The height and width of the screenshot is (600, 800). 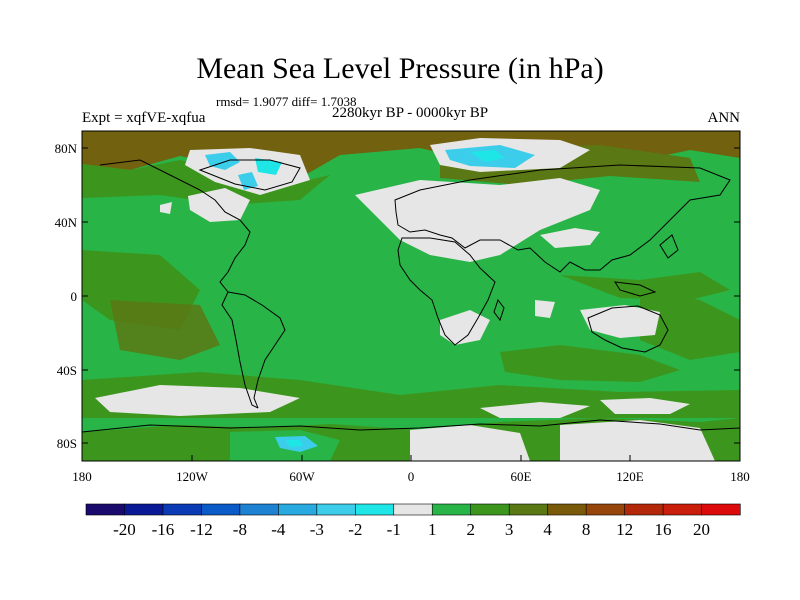 What do you see at coordinates (487, 156) in the screenshot?
I see `arctic-cyan` at bounding box center [487, 156].